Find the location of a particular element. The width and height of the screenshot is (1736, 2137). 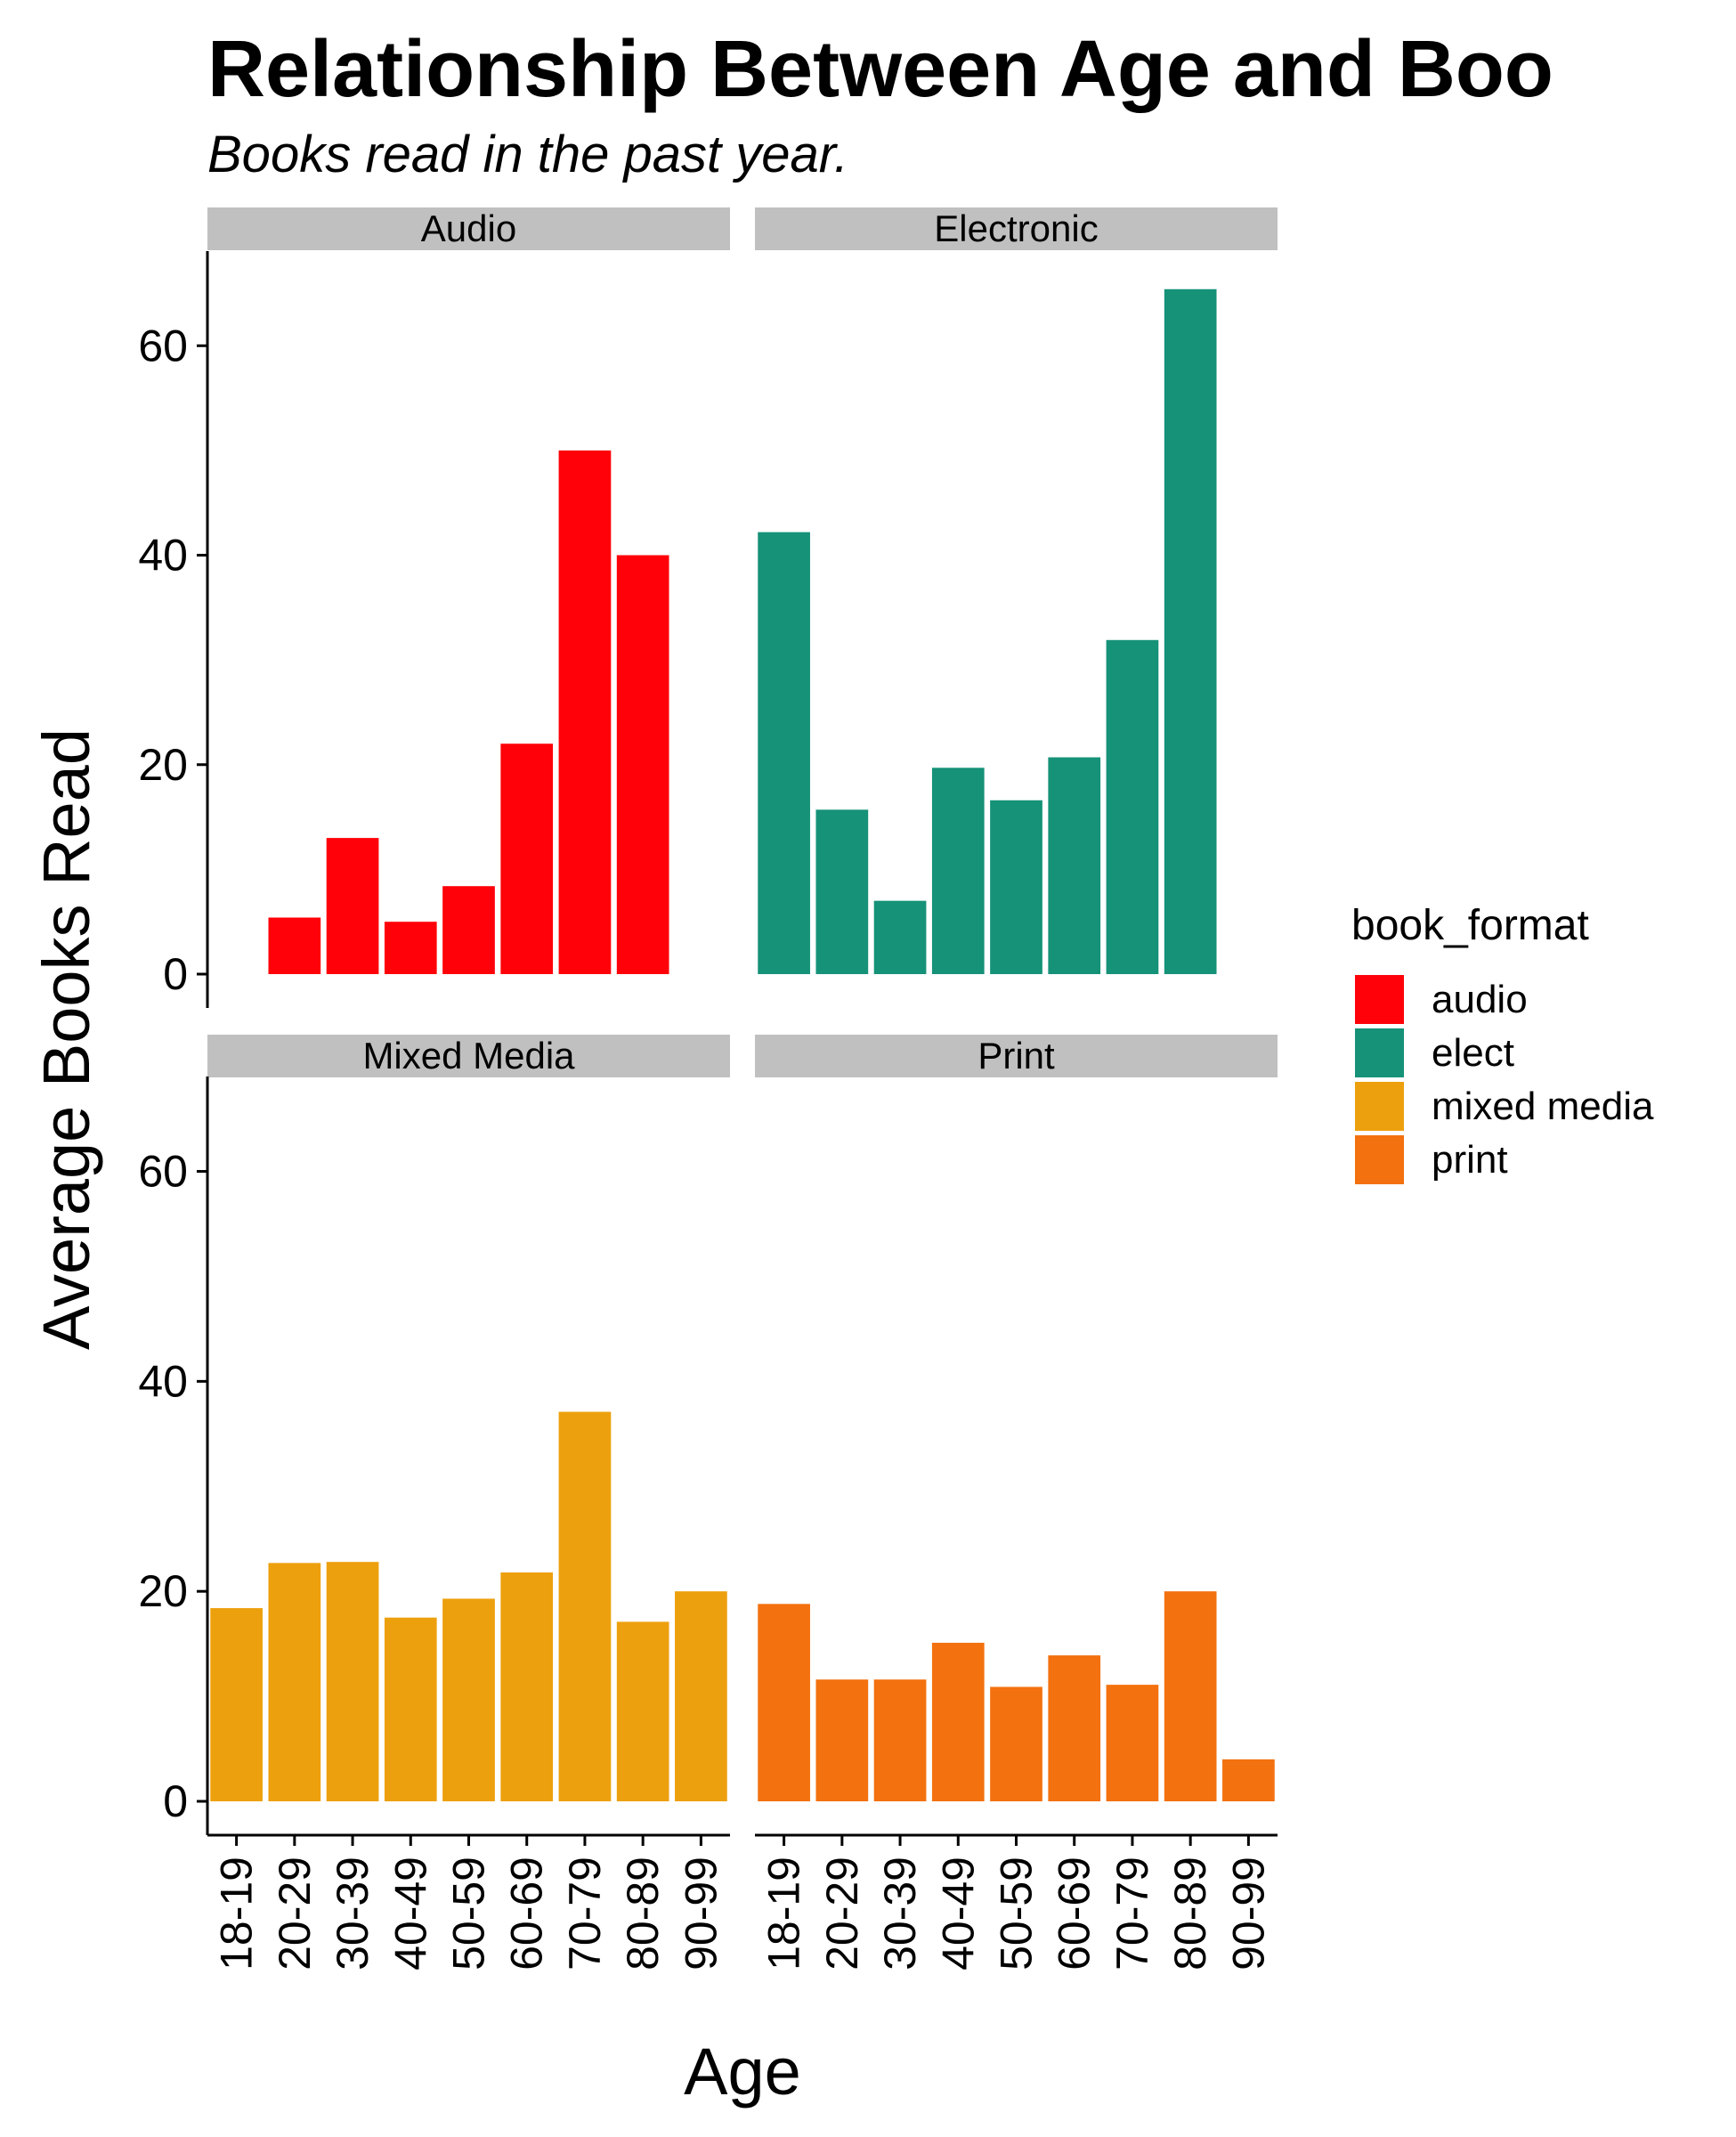

facet-strip-label-electronic: Electronic is located at coordinates (1016, 228).